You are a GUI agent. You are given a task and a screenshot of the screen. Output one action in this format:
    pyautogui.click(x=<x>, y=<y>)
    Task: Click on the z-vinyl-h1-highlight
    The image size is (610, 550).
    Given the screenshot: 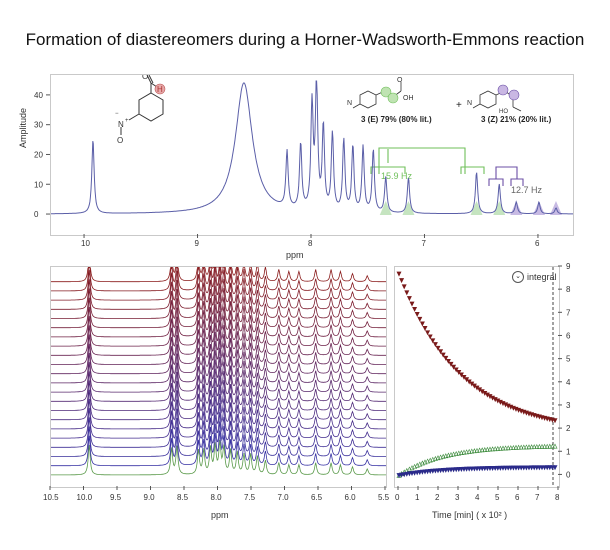 What is the action you would take?
    pyautogui.click(x=503, y=90)
    